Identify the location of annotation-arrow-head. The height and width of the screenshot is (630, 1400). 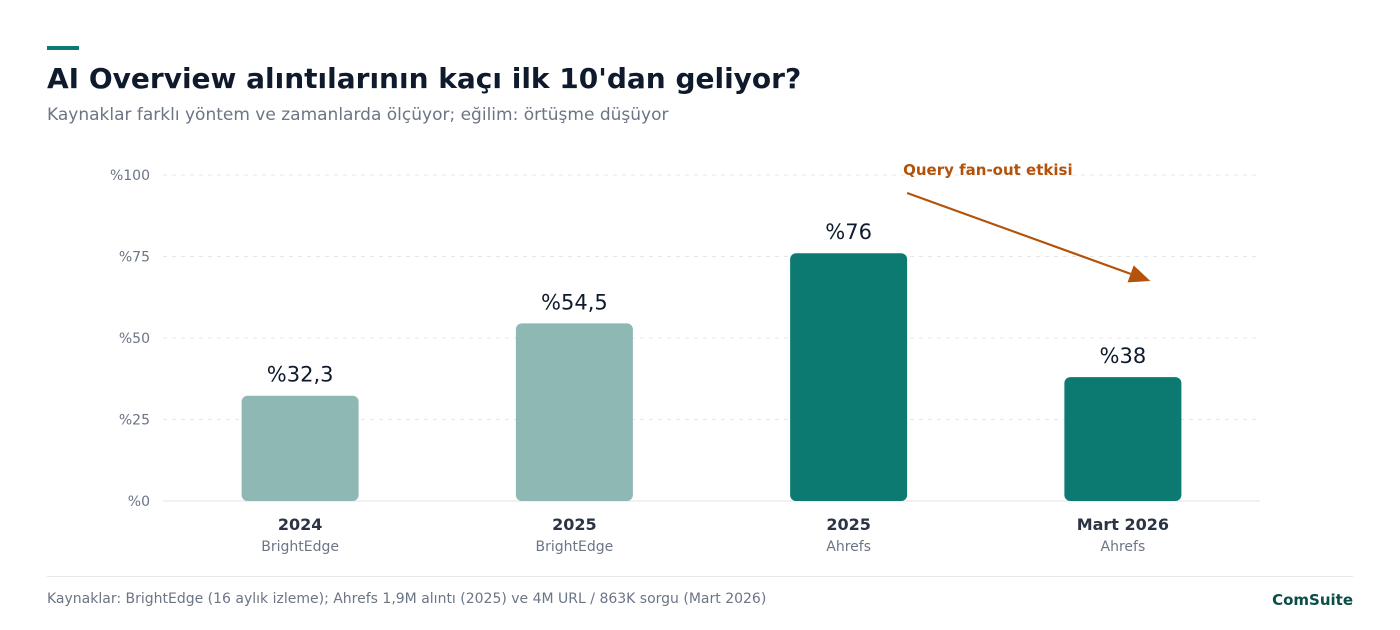
(1139, 274).